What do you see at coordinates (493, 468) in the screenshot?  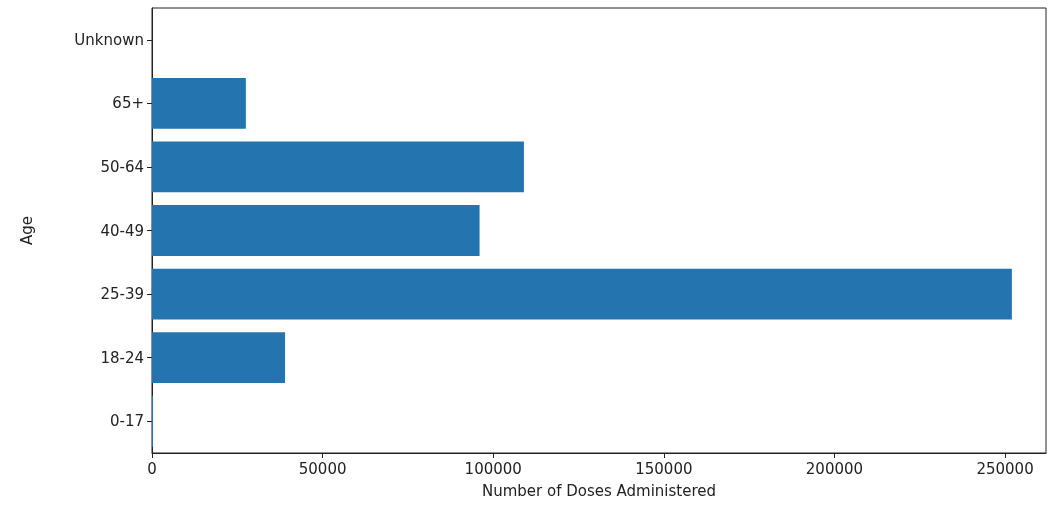 I see `x-tick-label: 100000` at bounding box center [493, 468].